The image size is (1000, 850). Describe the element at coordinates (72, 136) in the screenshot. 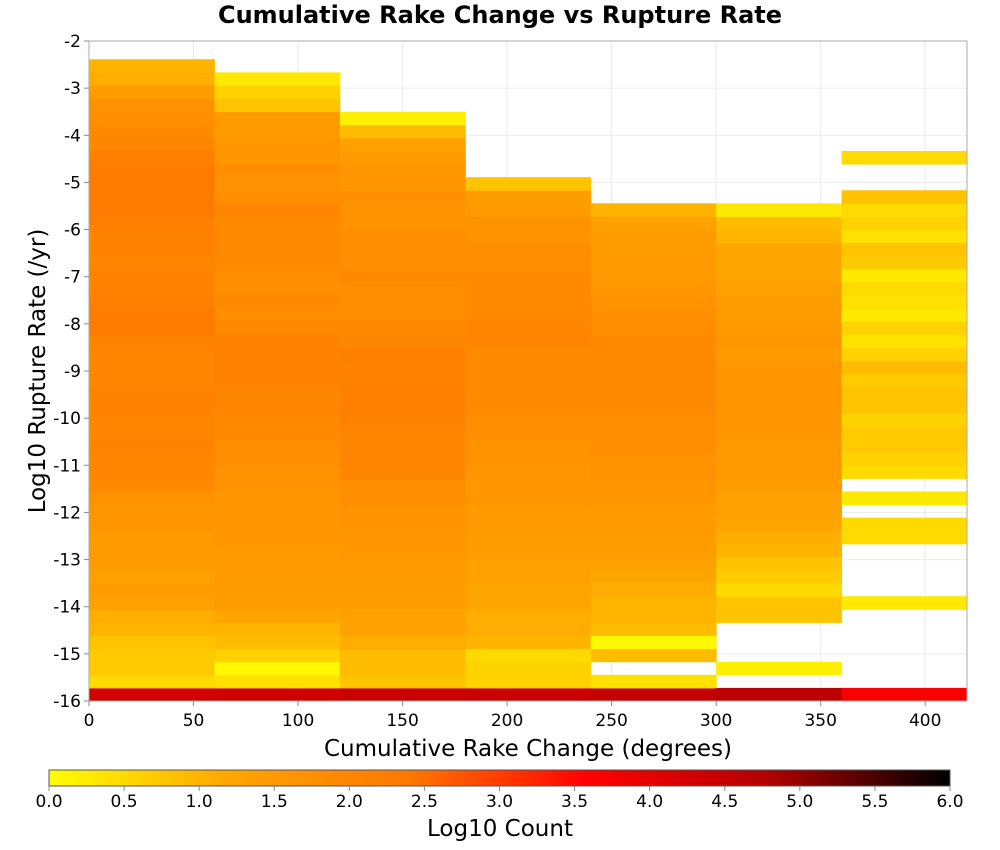

I see `y-tick-label: -4` at that location.